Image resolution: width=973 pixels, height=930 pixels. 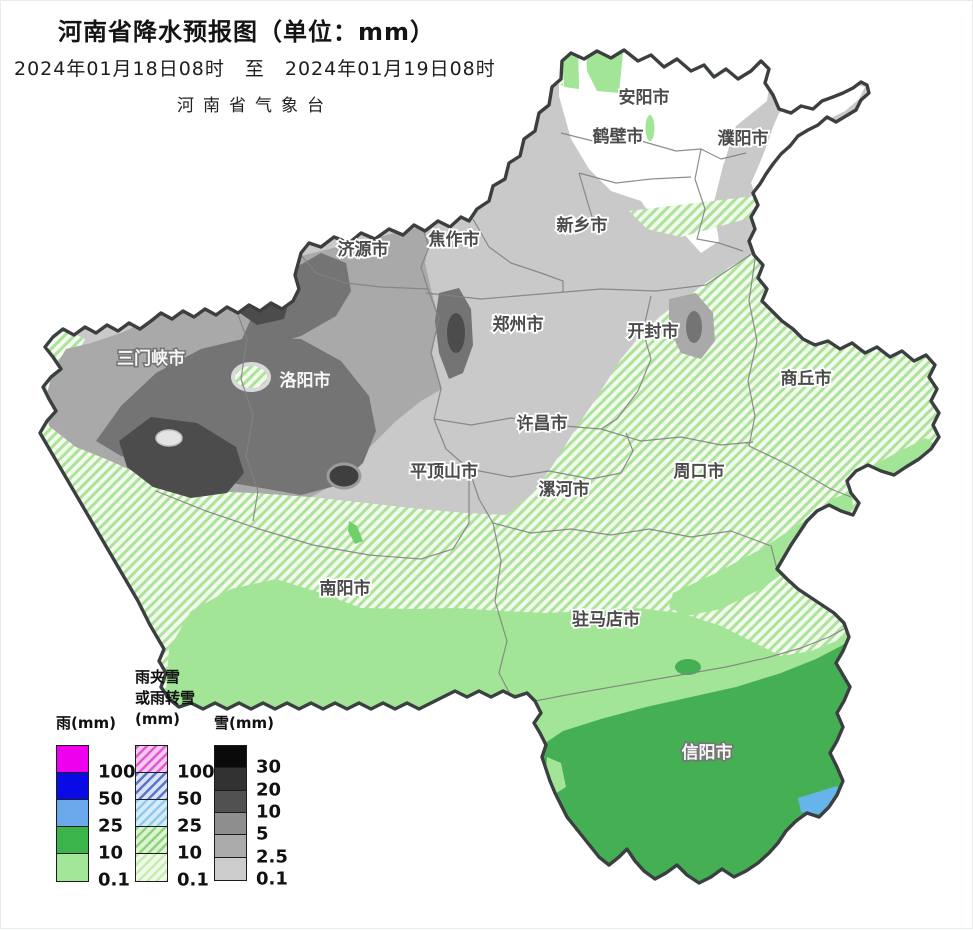 I want to click on city-label-南阳市: 南阳市, so click(x=345, y=588).